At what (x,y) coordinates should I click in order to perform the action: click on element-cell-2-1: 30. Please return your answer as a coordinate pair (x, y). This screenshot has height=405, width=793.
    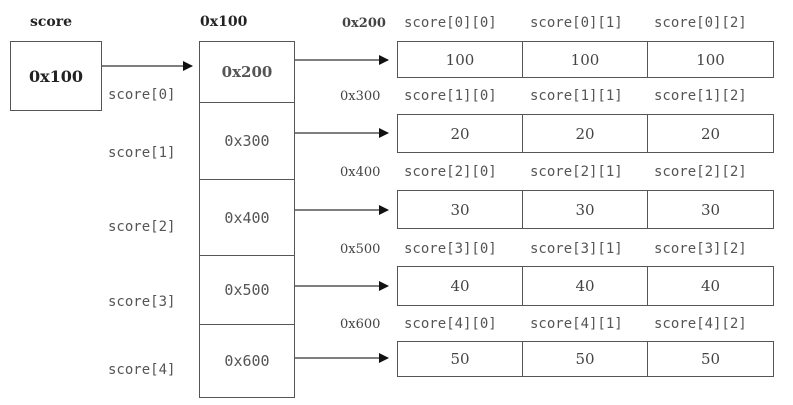
    Looking at the image, I should click on (585, 209).